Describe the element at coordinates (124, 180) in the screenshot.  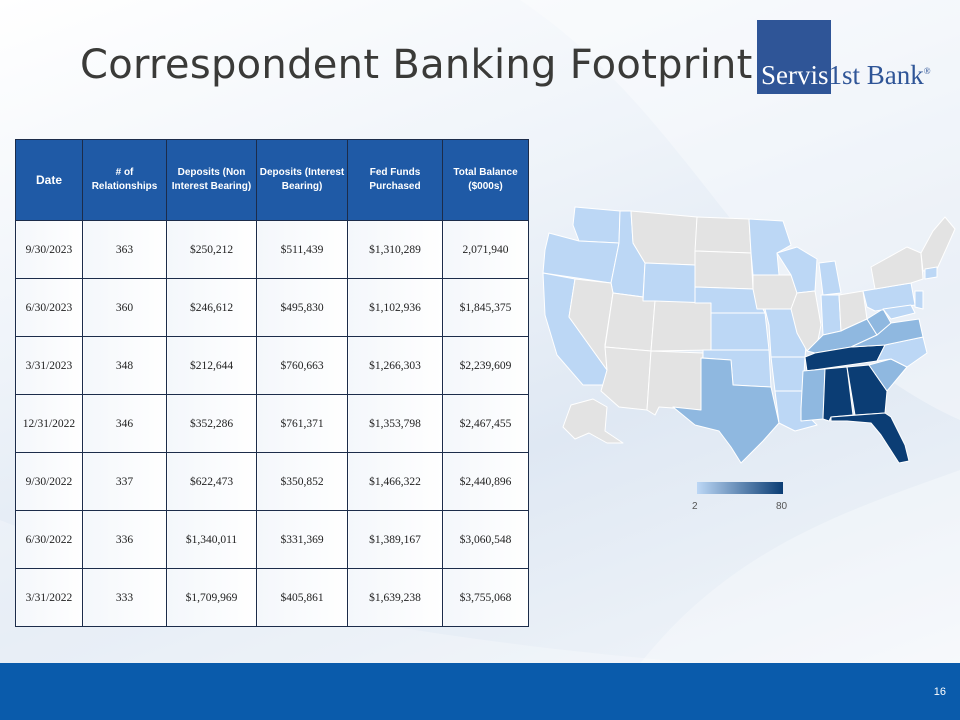
I see `header-relationships: # of Relationships` at that location.